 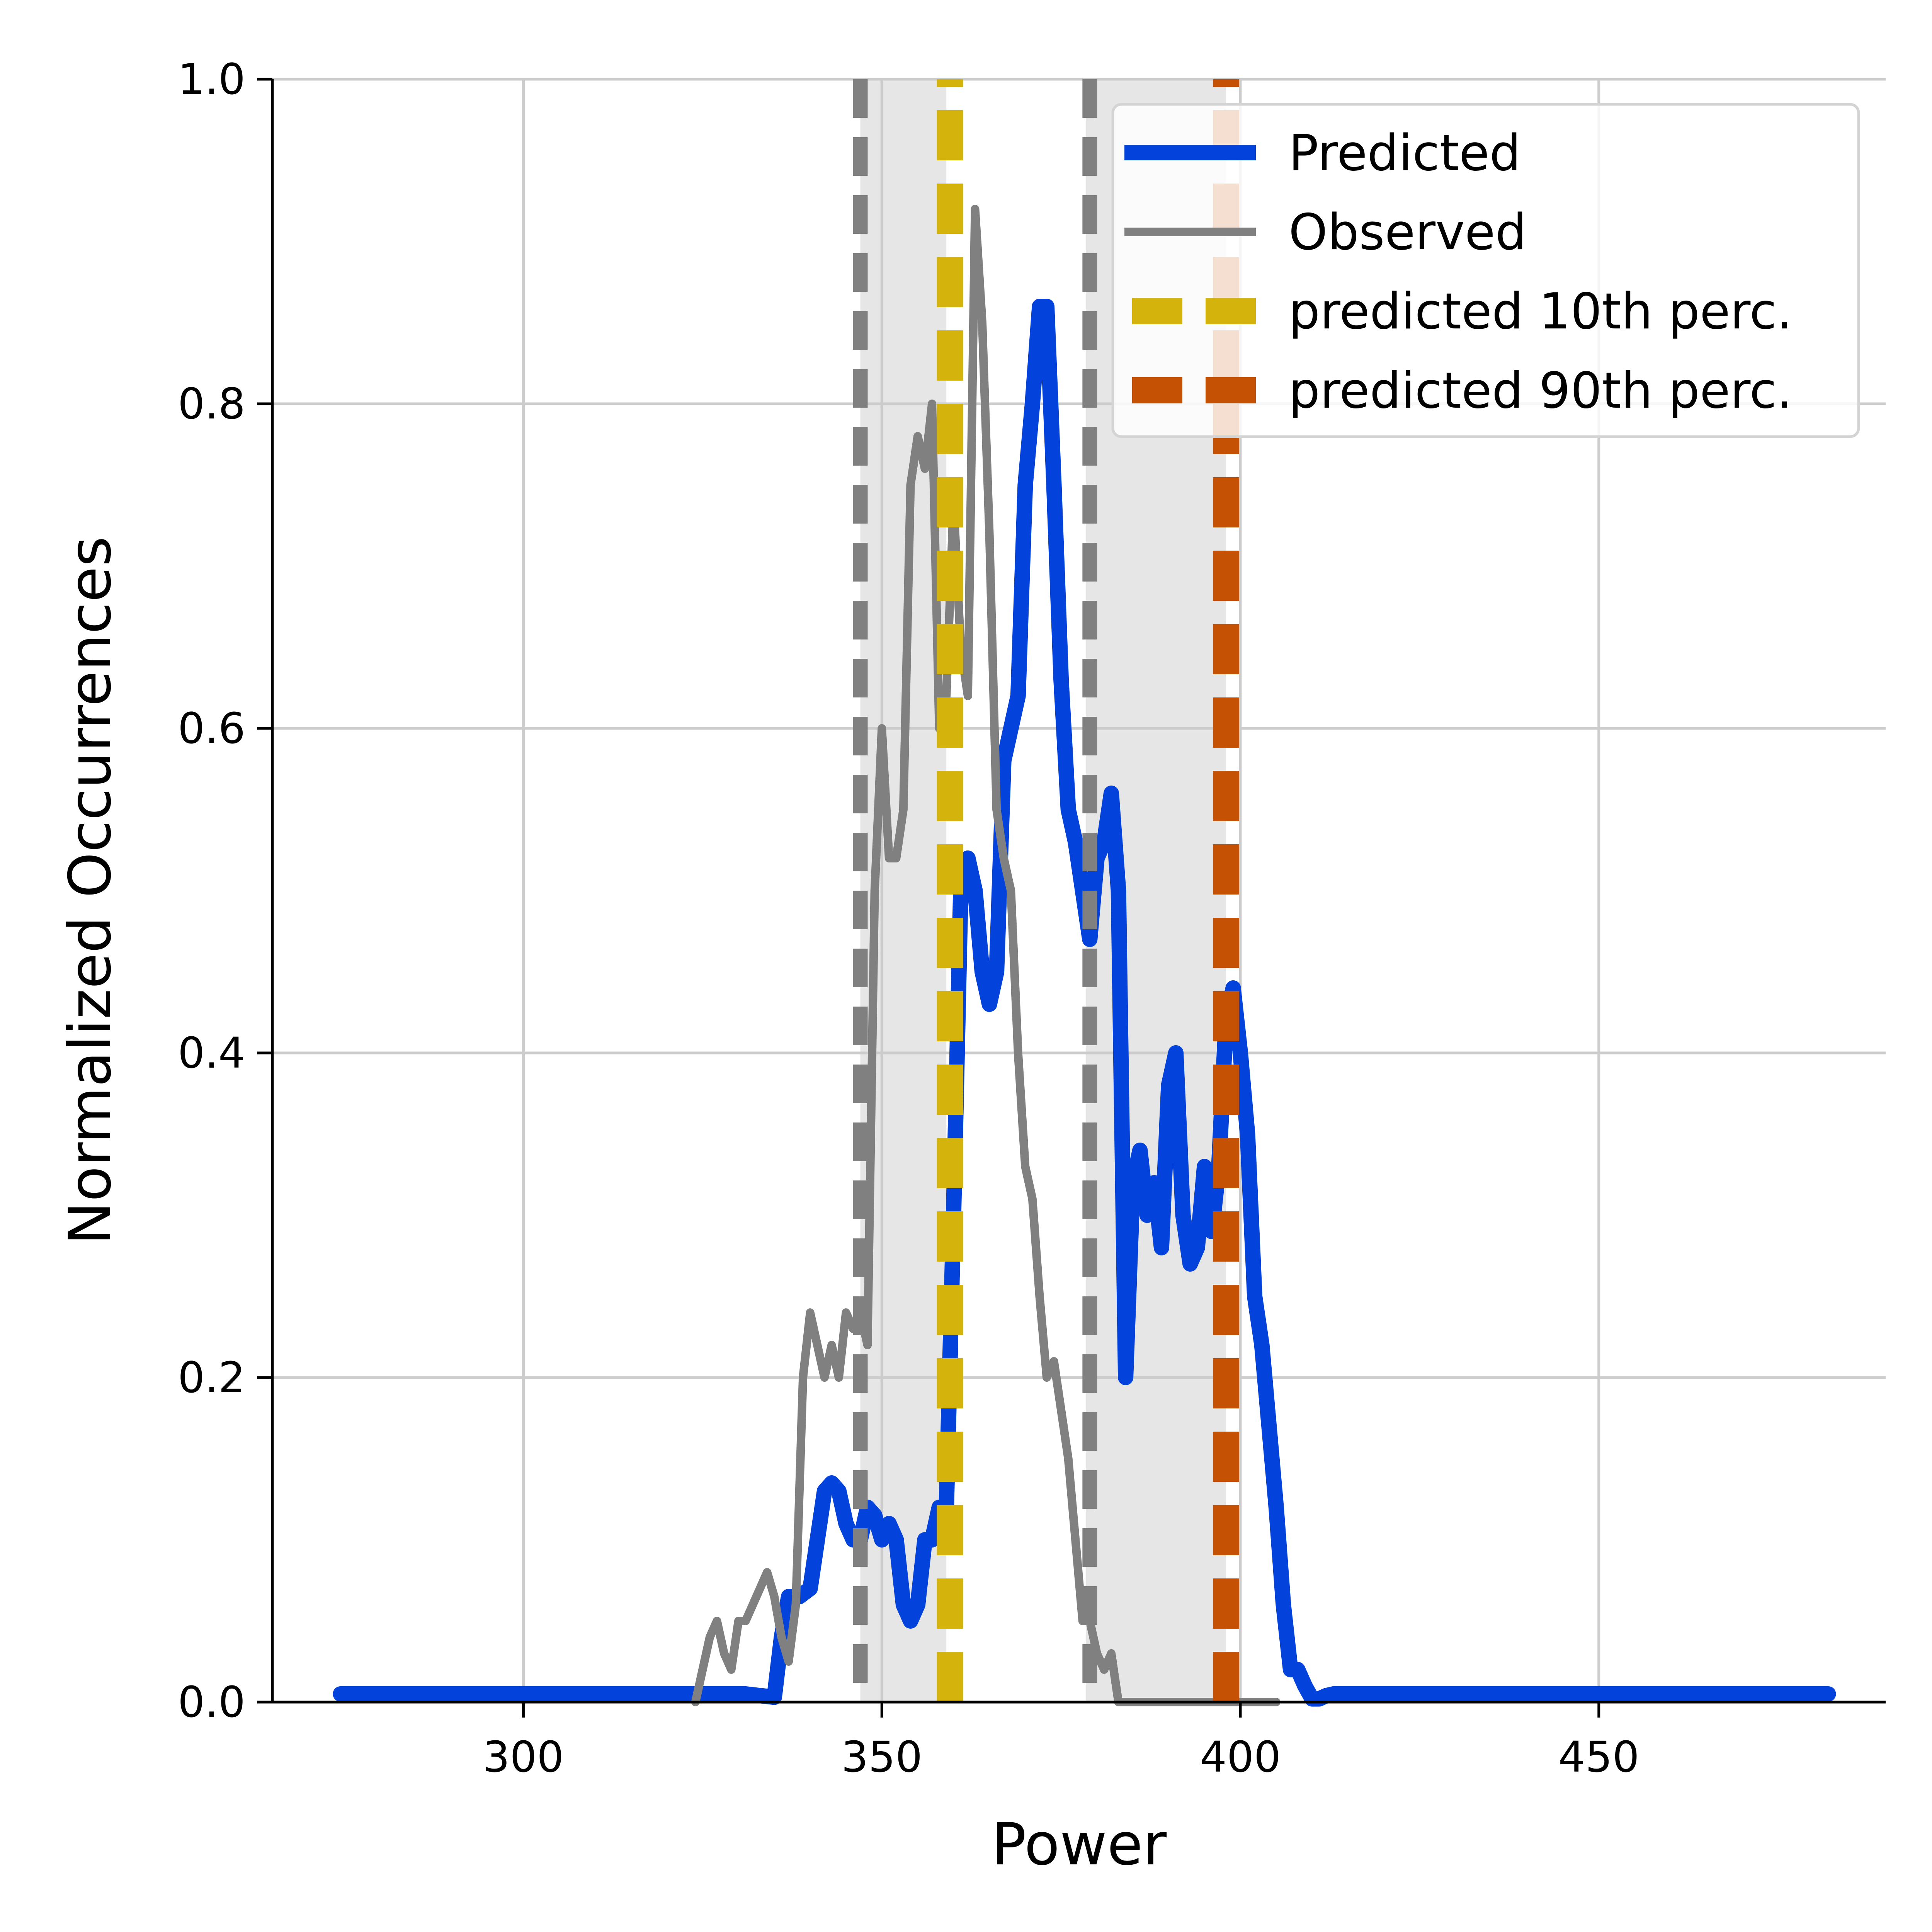 I want to click on x-tick-label: 400, so click(x=1241, y=1757).